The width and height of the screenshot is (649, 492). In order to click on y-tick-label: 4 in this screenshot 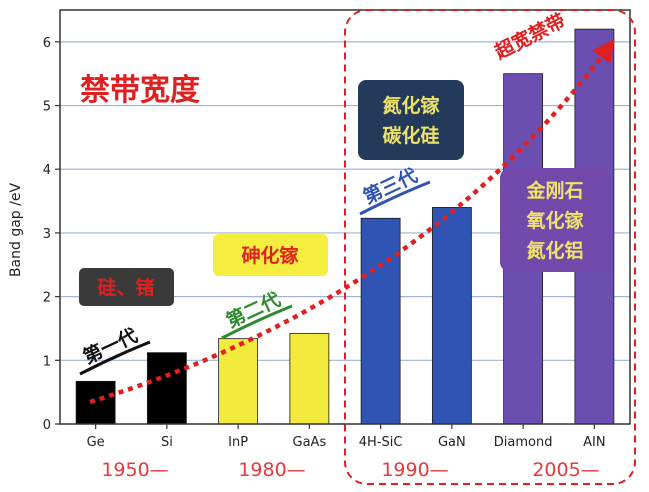, I will do `click(47, 170)`.